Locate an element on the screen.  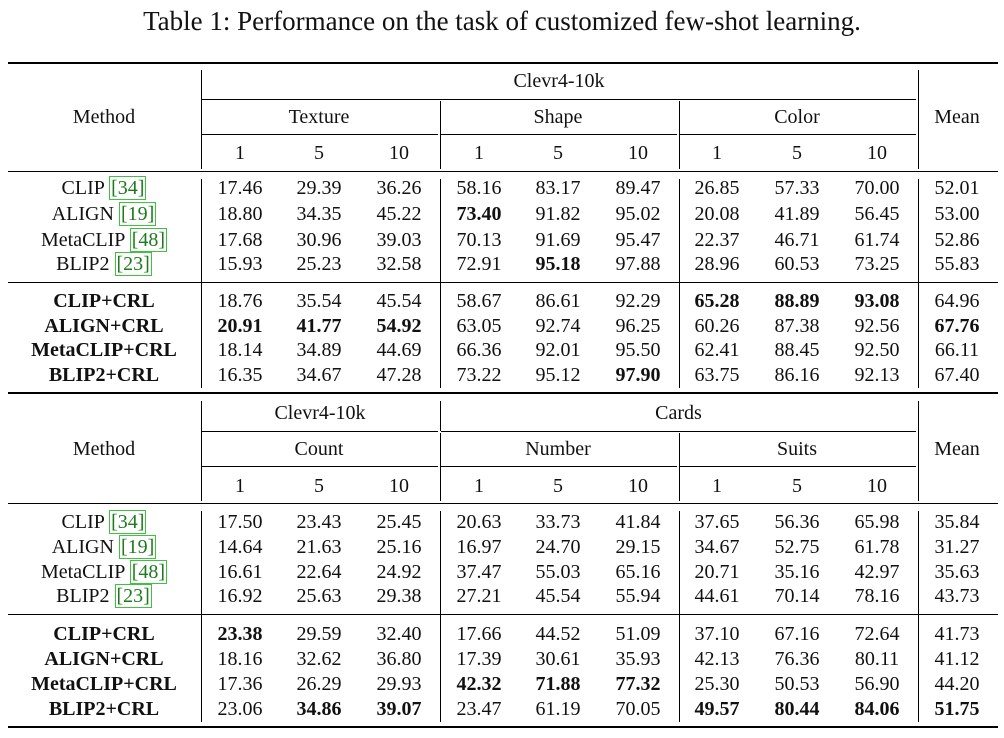
table1-value-cell: 96.25 is located at coordinates (638, 326).